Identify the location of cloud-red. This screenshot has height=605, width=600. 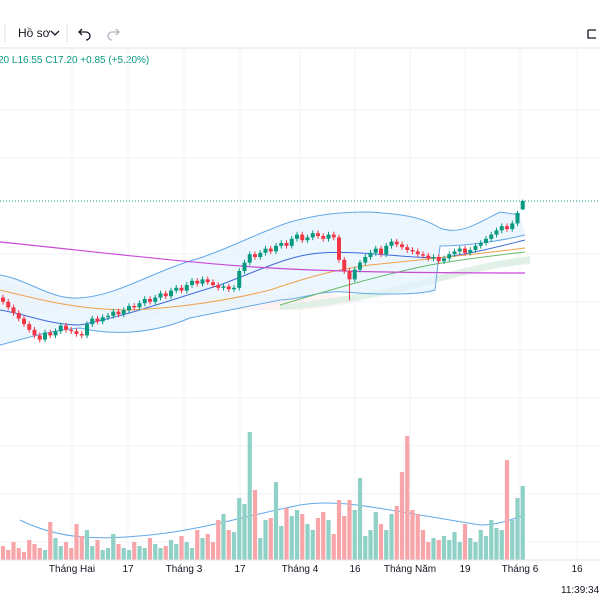
(265, 287).